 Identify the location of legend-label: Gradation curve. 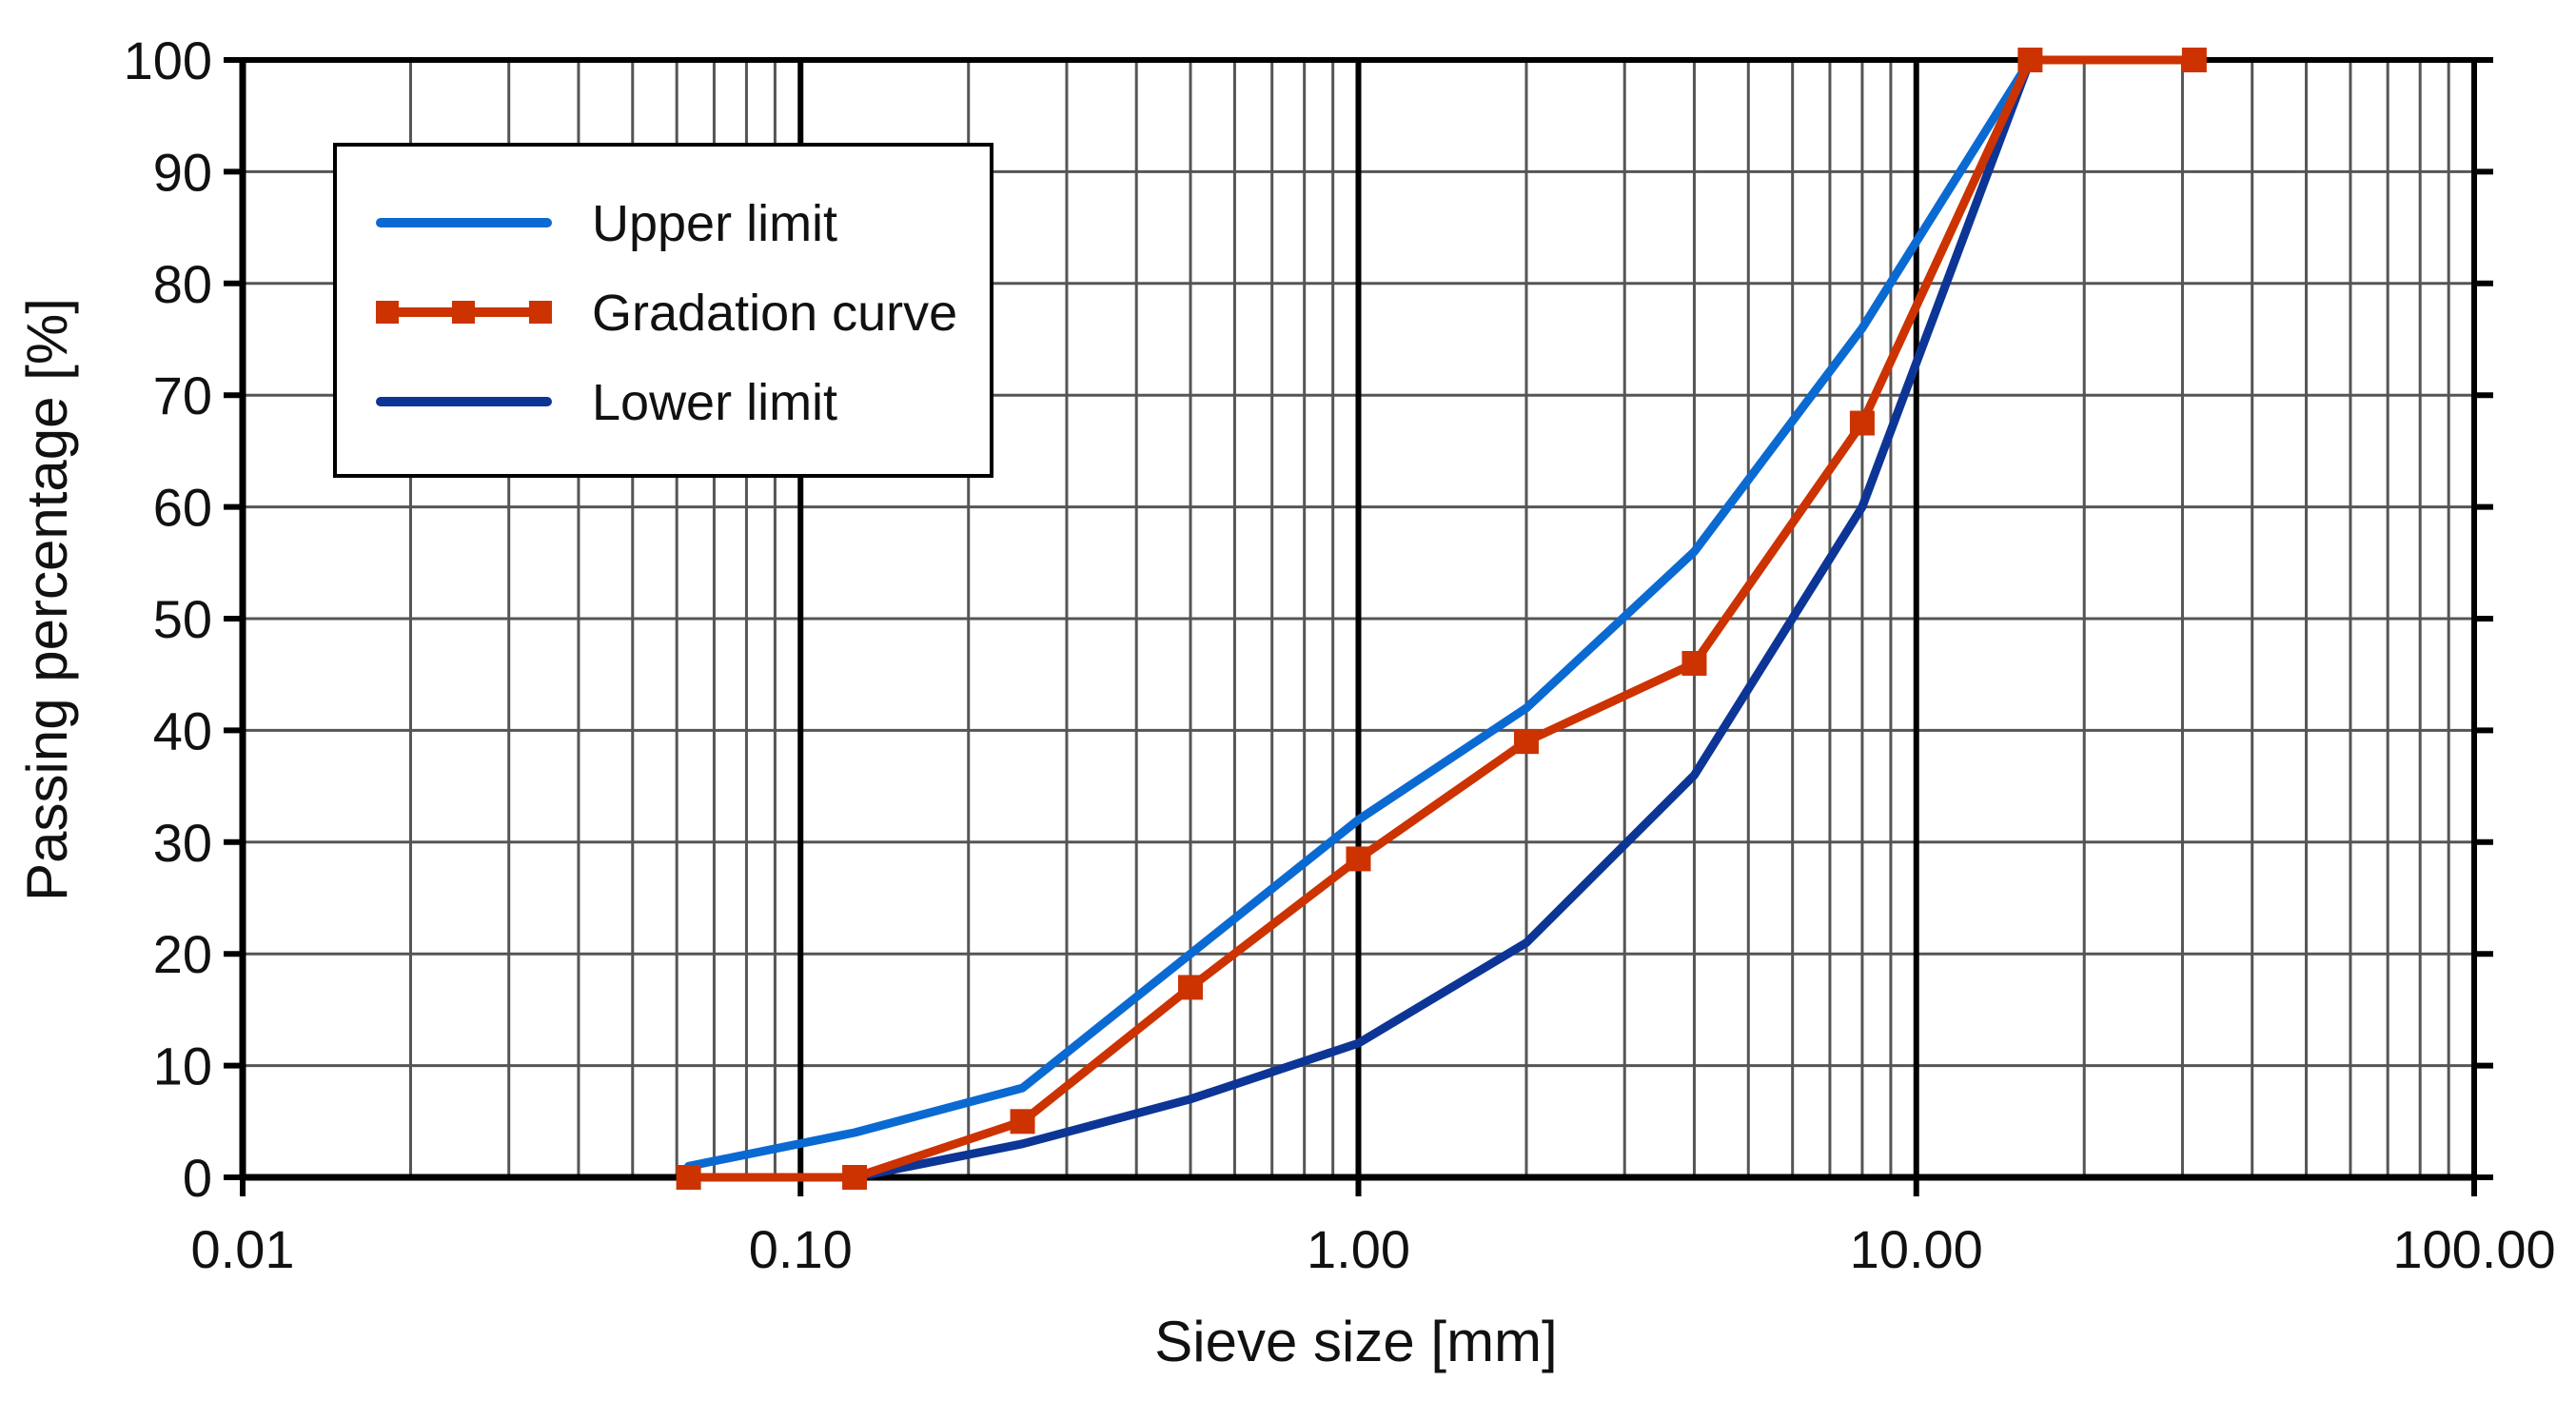
(774, 313).